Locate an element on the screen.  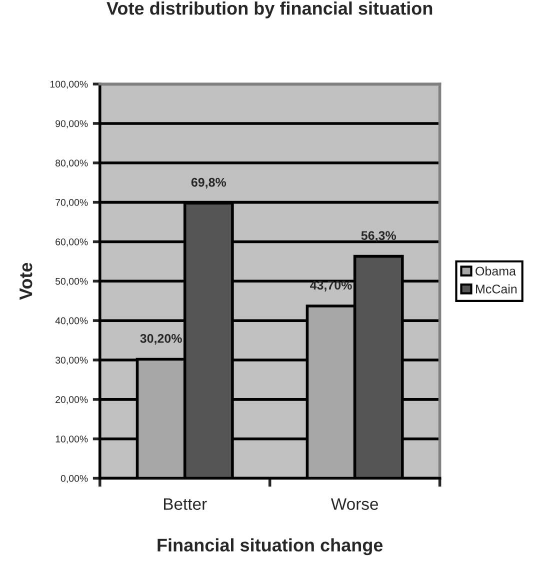
y-tick-label: 0,00% is located at coordinates (74, 479).